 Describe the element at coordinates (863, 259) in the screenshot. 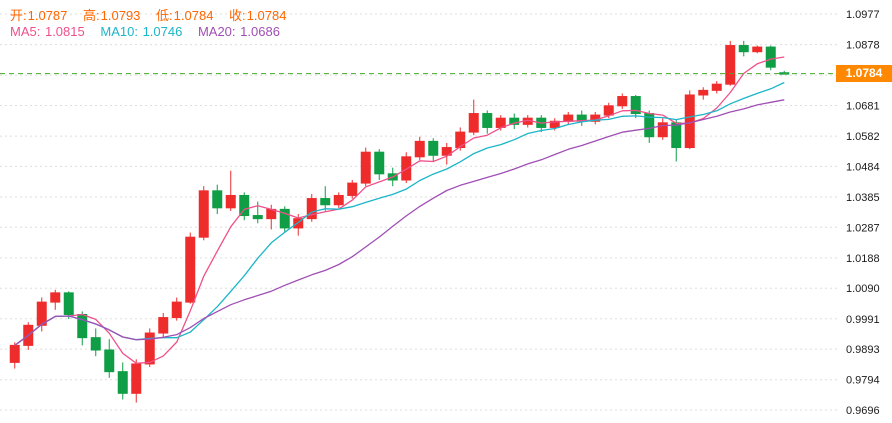

I see `svg-text: 1.0188` at that location.